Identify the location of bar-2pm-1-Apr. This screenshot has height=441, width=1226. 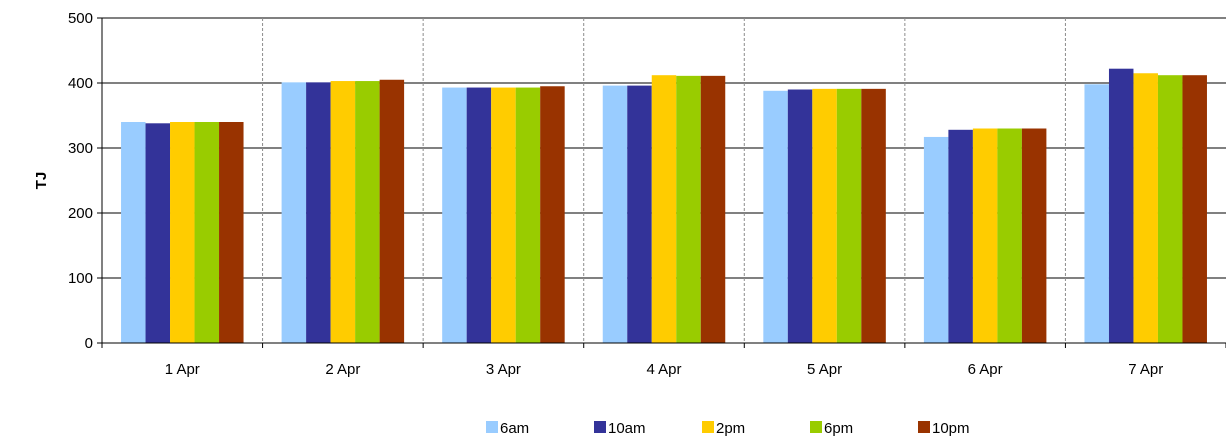
(182, 232).